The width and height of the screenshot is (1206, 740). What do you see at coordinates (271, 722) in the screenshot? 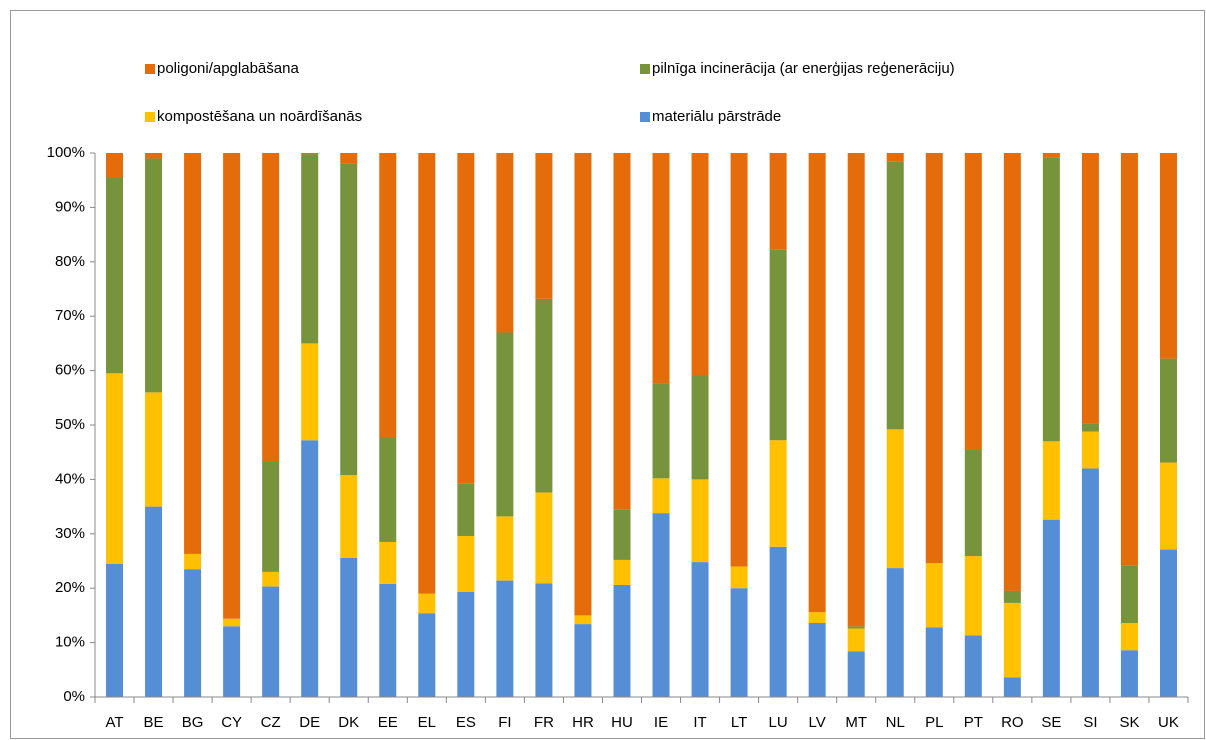
I see `x-tick-label: CZ` at bounding box center [271, 722].